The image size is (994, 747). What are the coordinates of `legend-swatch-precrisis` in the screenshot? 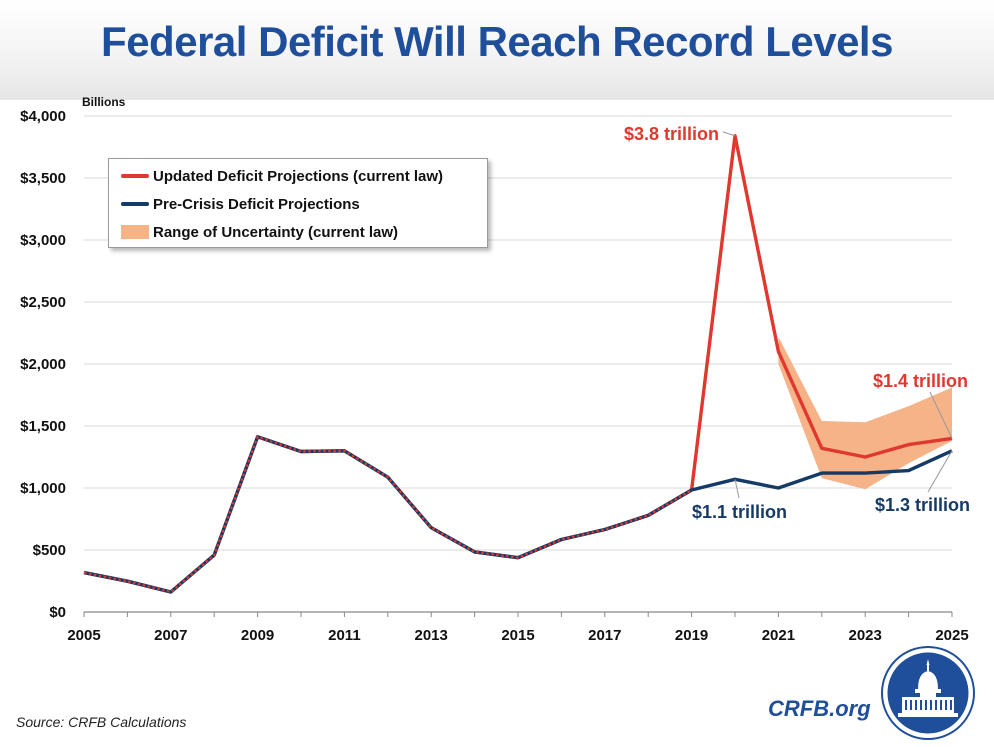 It's located at (135, 204).